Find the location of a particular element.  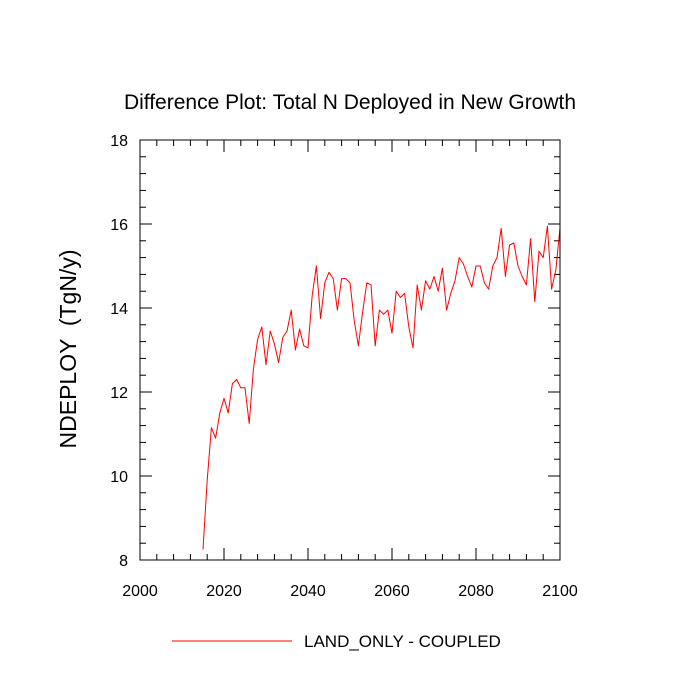

x-tick-label: 2060 is located at coordinates (392, 591).